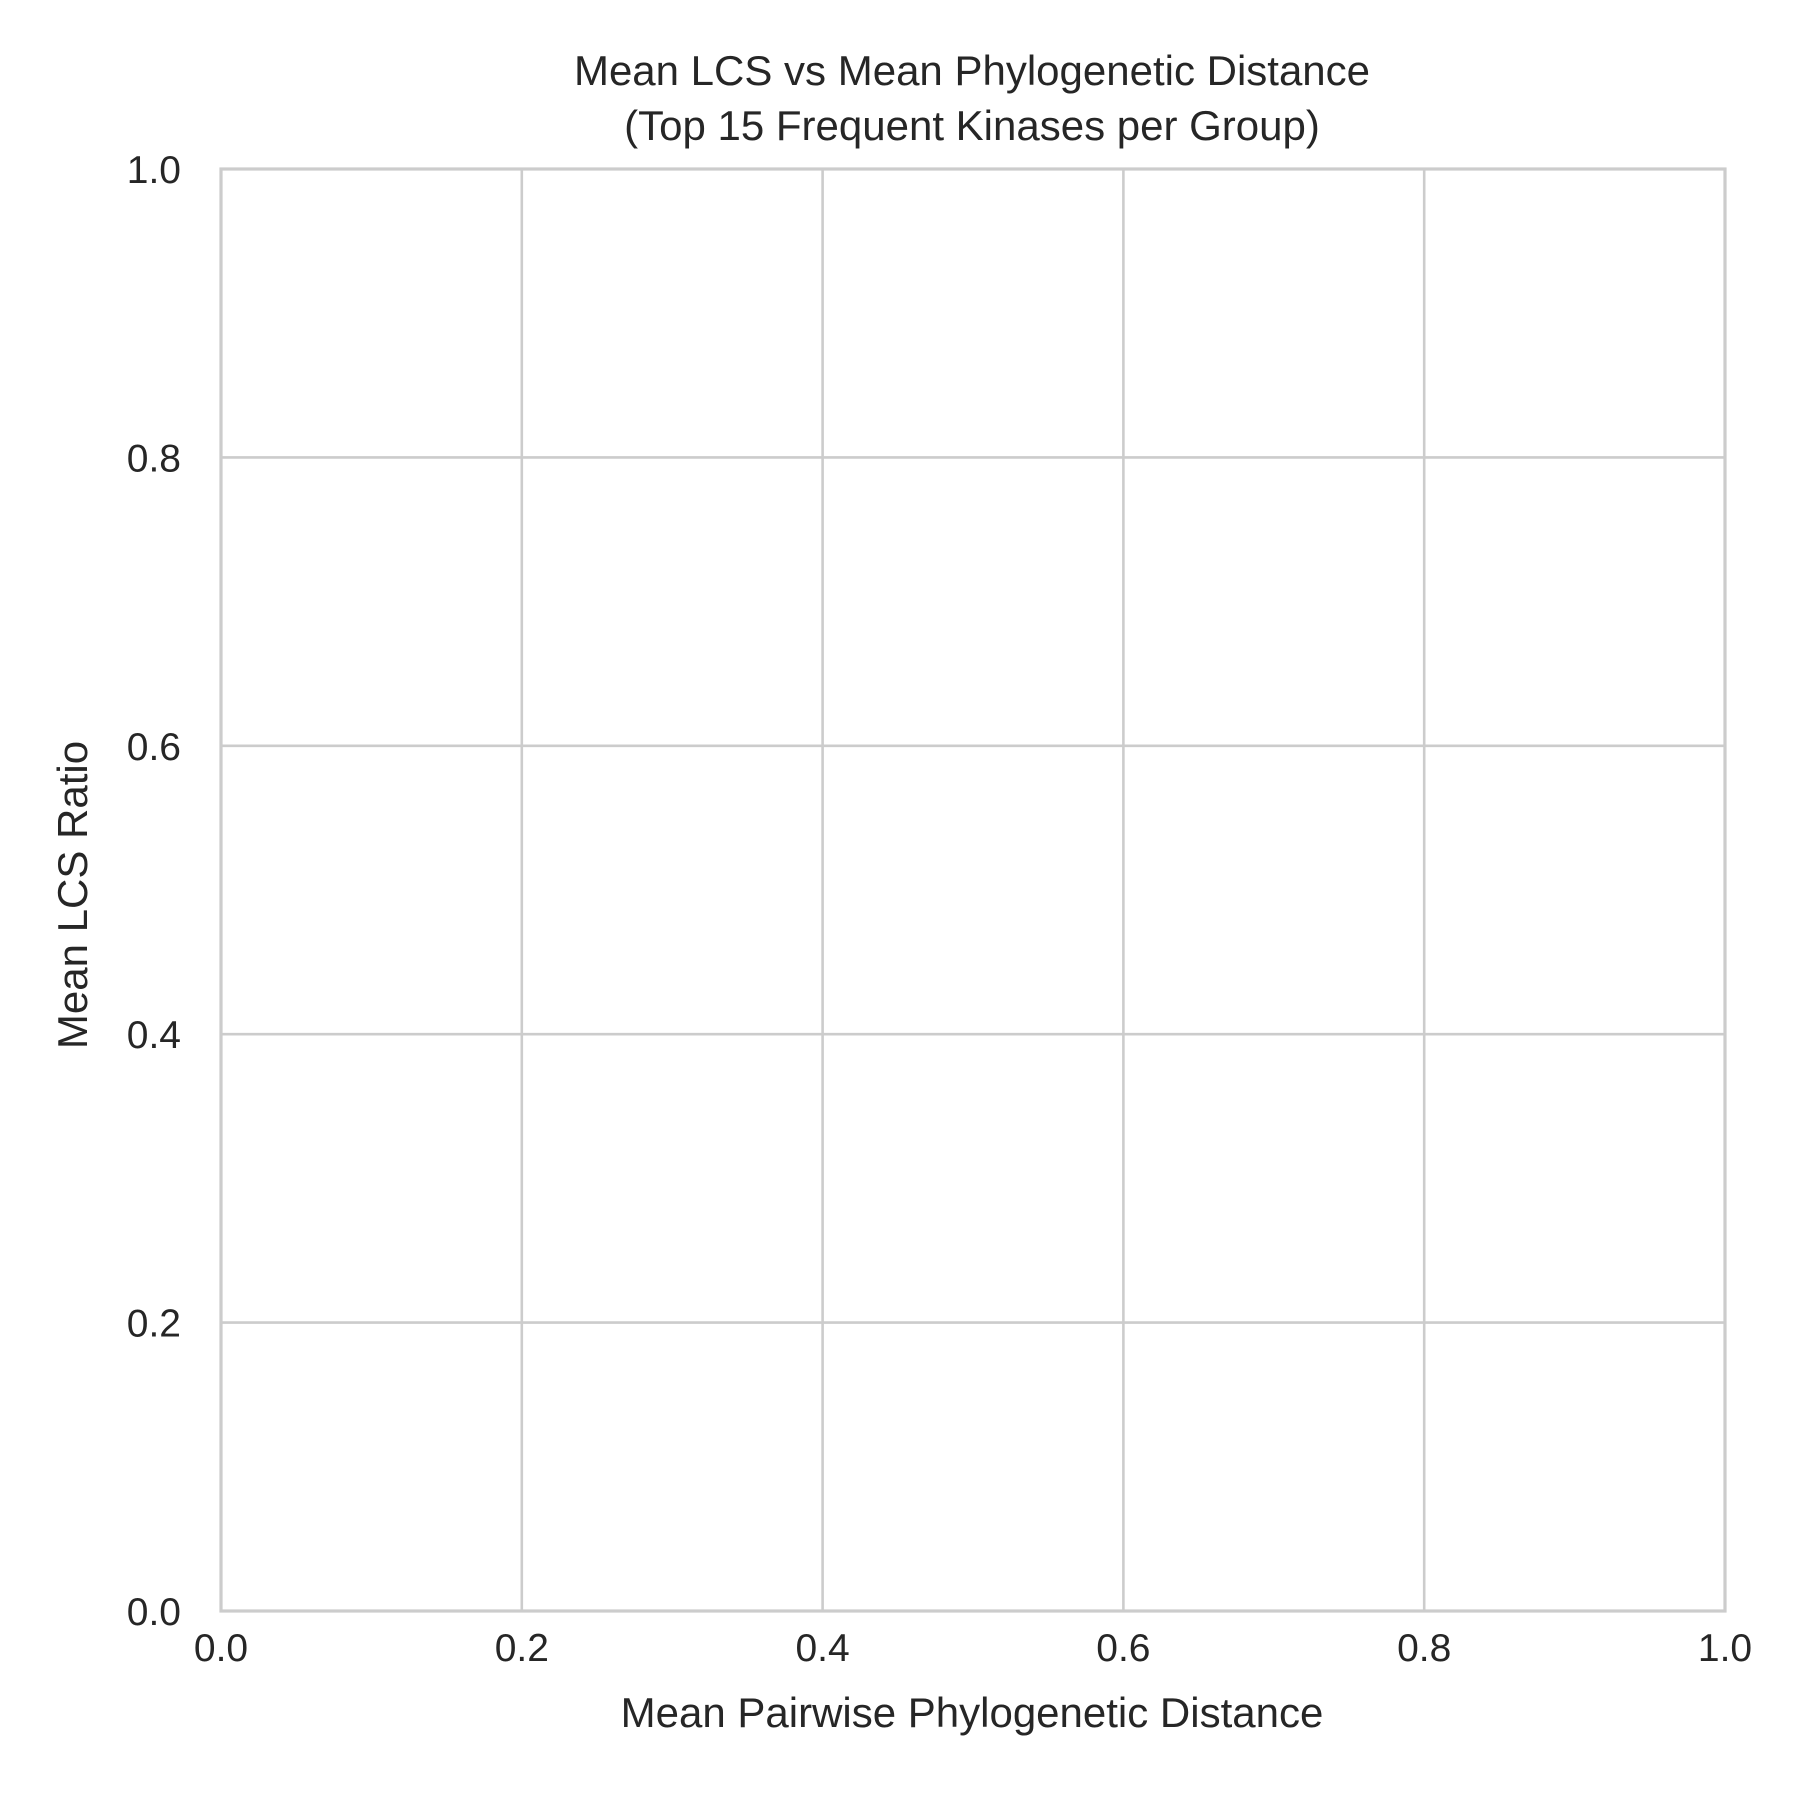 This screenshot has height=1800, width=1800. Describe the element at coordinates (822, 1648) in the screenshot. I see `x-tick-label: 0.4` at that location.